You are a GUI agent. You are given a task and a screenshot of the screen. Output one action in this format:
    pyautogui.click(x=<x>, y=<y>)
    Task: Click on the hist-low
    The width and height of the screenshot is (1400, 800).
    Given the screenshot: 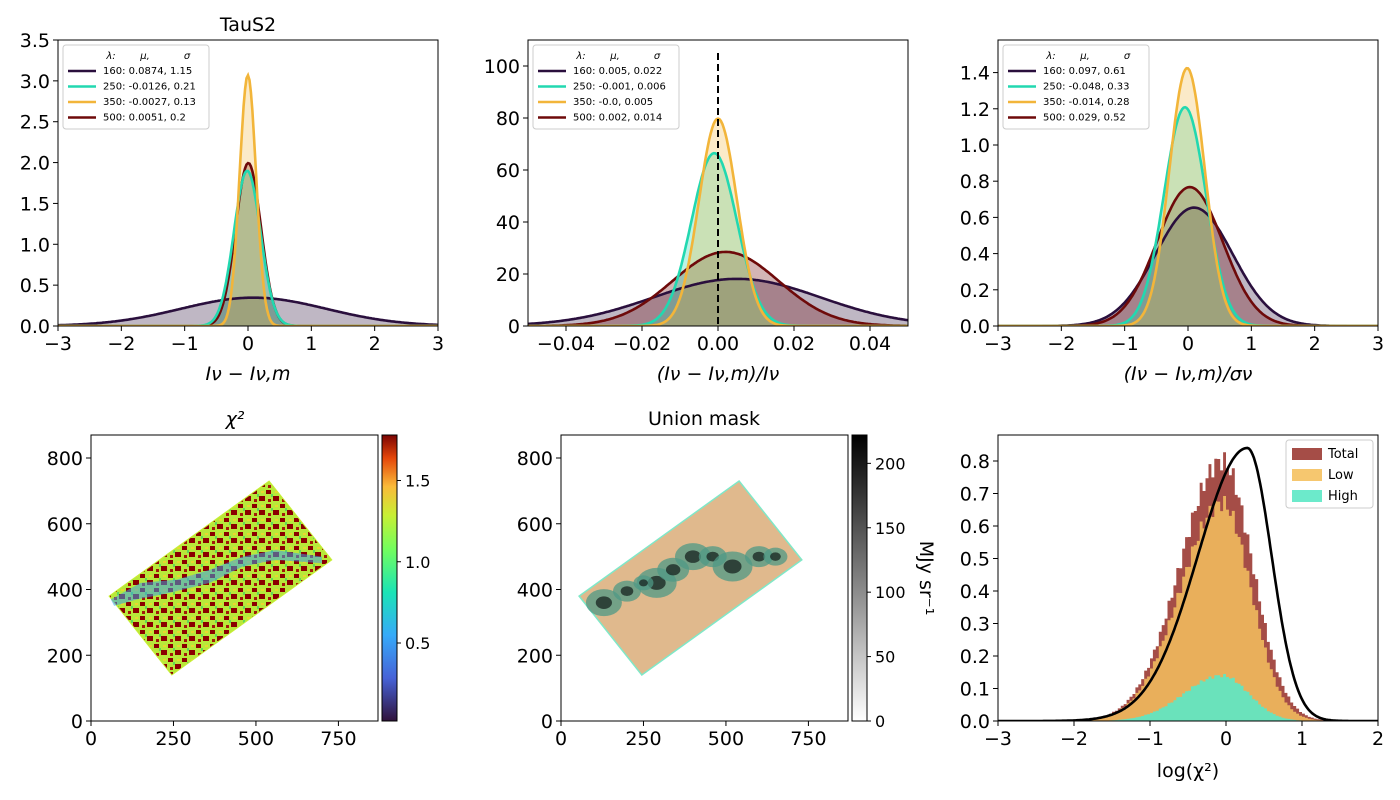 What is the action you would take?
    pyautogui.click(x=1188, y=608)
    